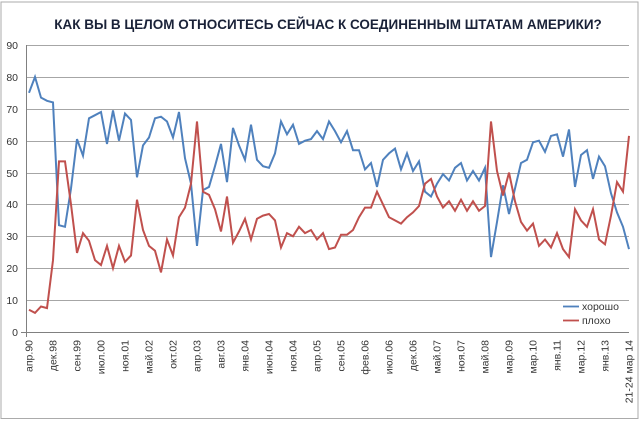 Image resolution: width=640 pixels, height=425 pixels. Describe the element at coordinates (12, 46) in the screenshot. I see `svg-text: 90` at that location.